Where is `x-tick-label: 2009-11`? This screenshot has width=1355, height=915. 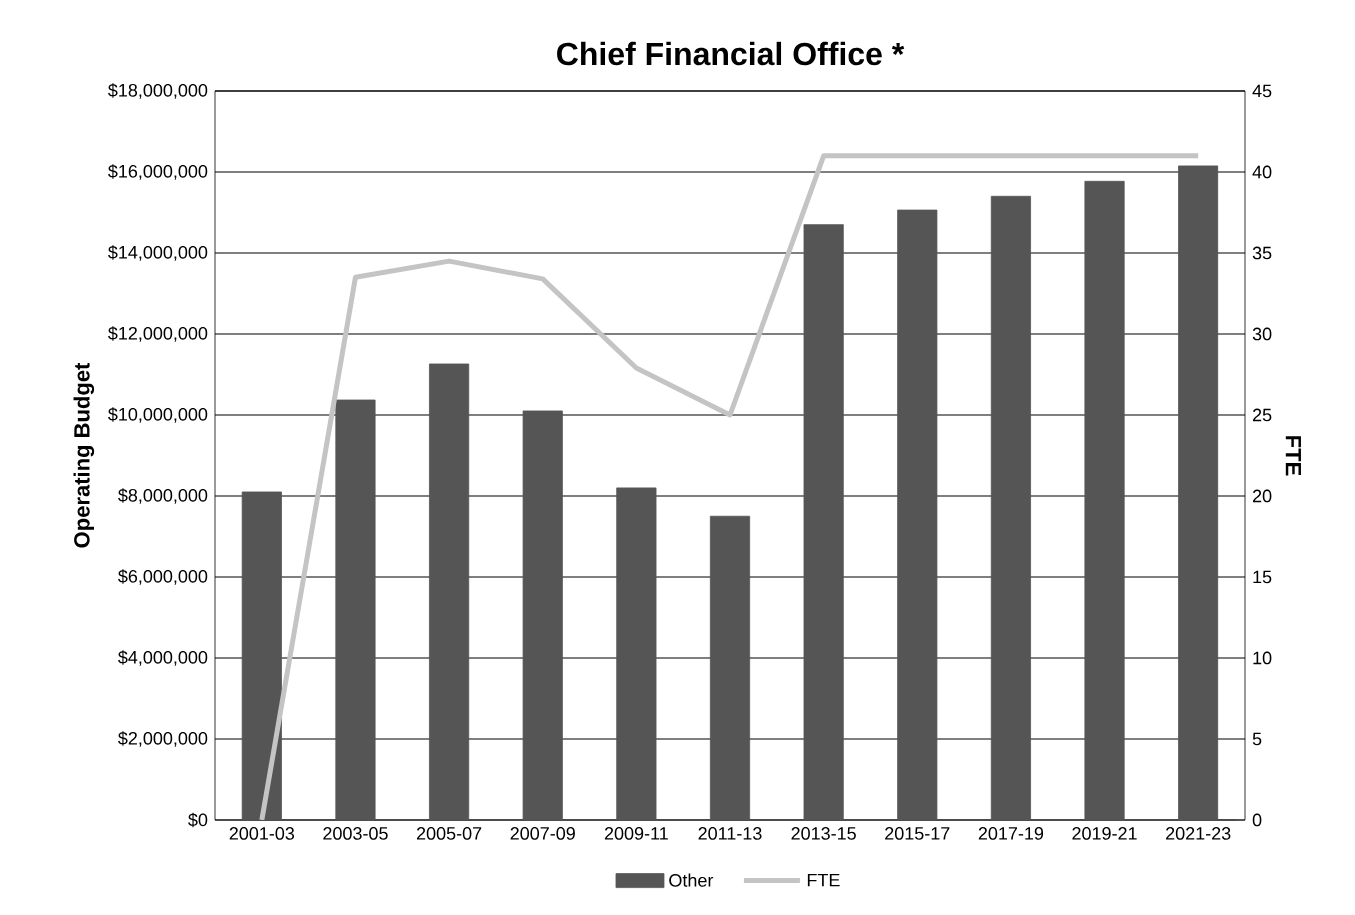 x-tick-label: 2009-11 is located at coordinates (636, 833).